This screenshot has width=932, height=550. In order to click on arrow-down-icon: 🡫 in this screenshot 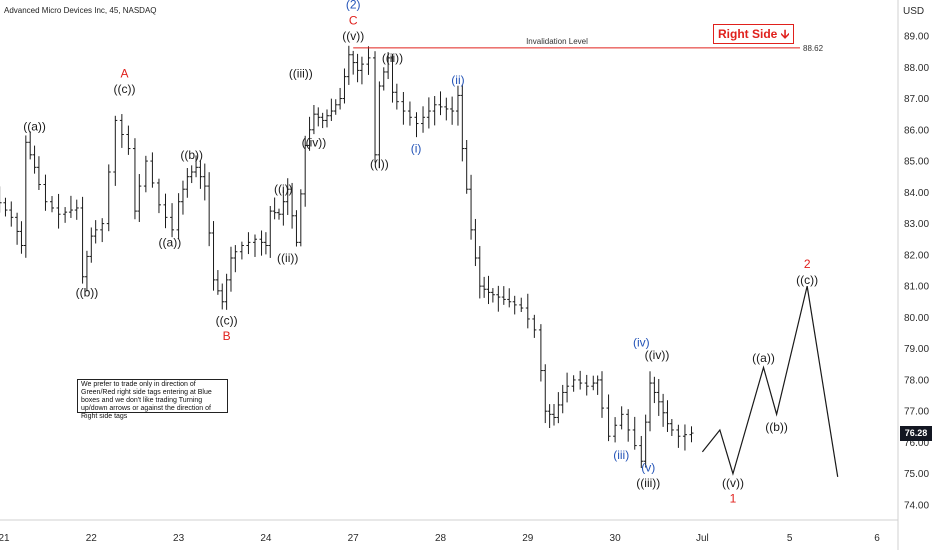, I will do `click(785, 34)`.